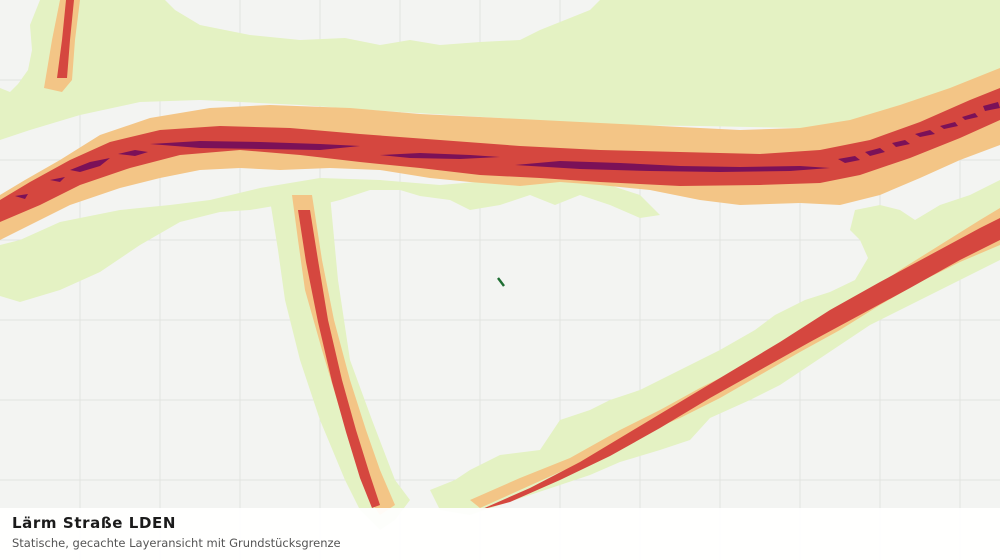 The width and height of the screenshot is (1000, 560). I want to click on parcel-boundary-marker, so click(501, 282).